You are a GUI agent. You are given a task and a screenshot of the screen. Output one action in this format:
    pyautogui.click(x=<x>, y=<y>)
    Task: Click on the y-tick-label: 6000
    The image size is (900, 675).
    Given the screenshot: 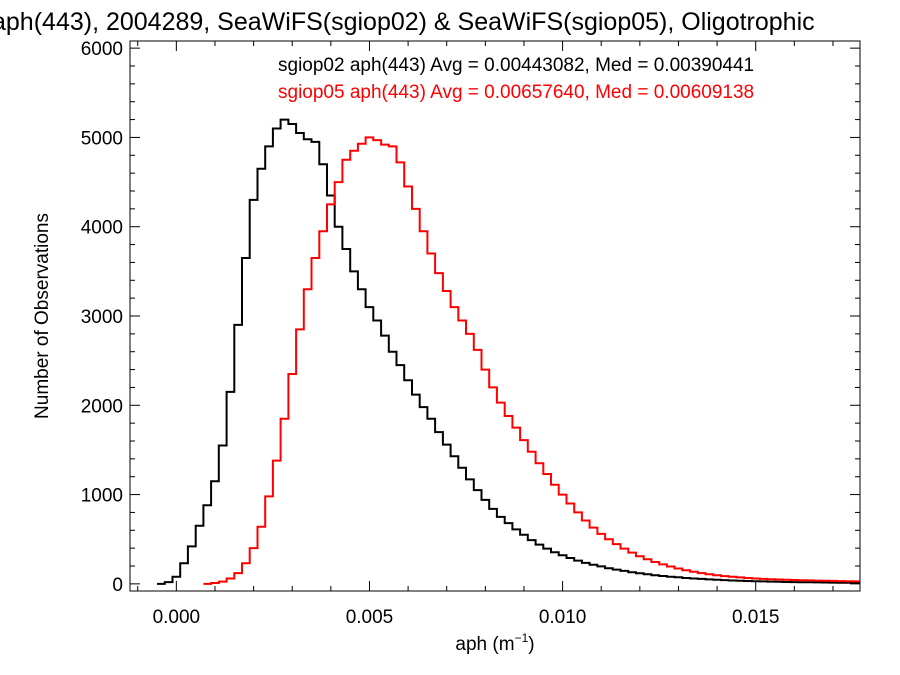 What is the action you would take?
    pyautogui.click(x=102, y=49)
    